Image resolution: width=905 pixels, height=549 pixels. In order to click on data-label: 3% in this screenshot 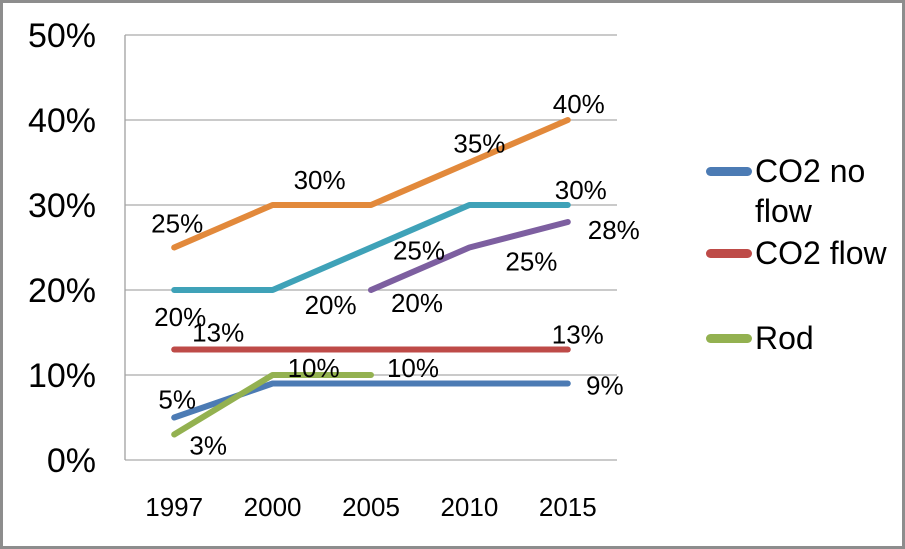, I will do `click(208, 446)`.